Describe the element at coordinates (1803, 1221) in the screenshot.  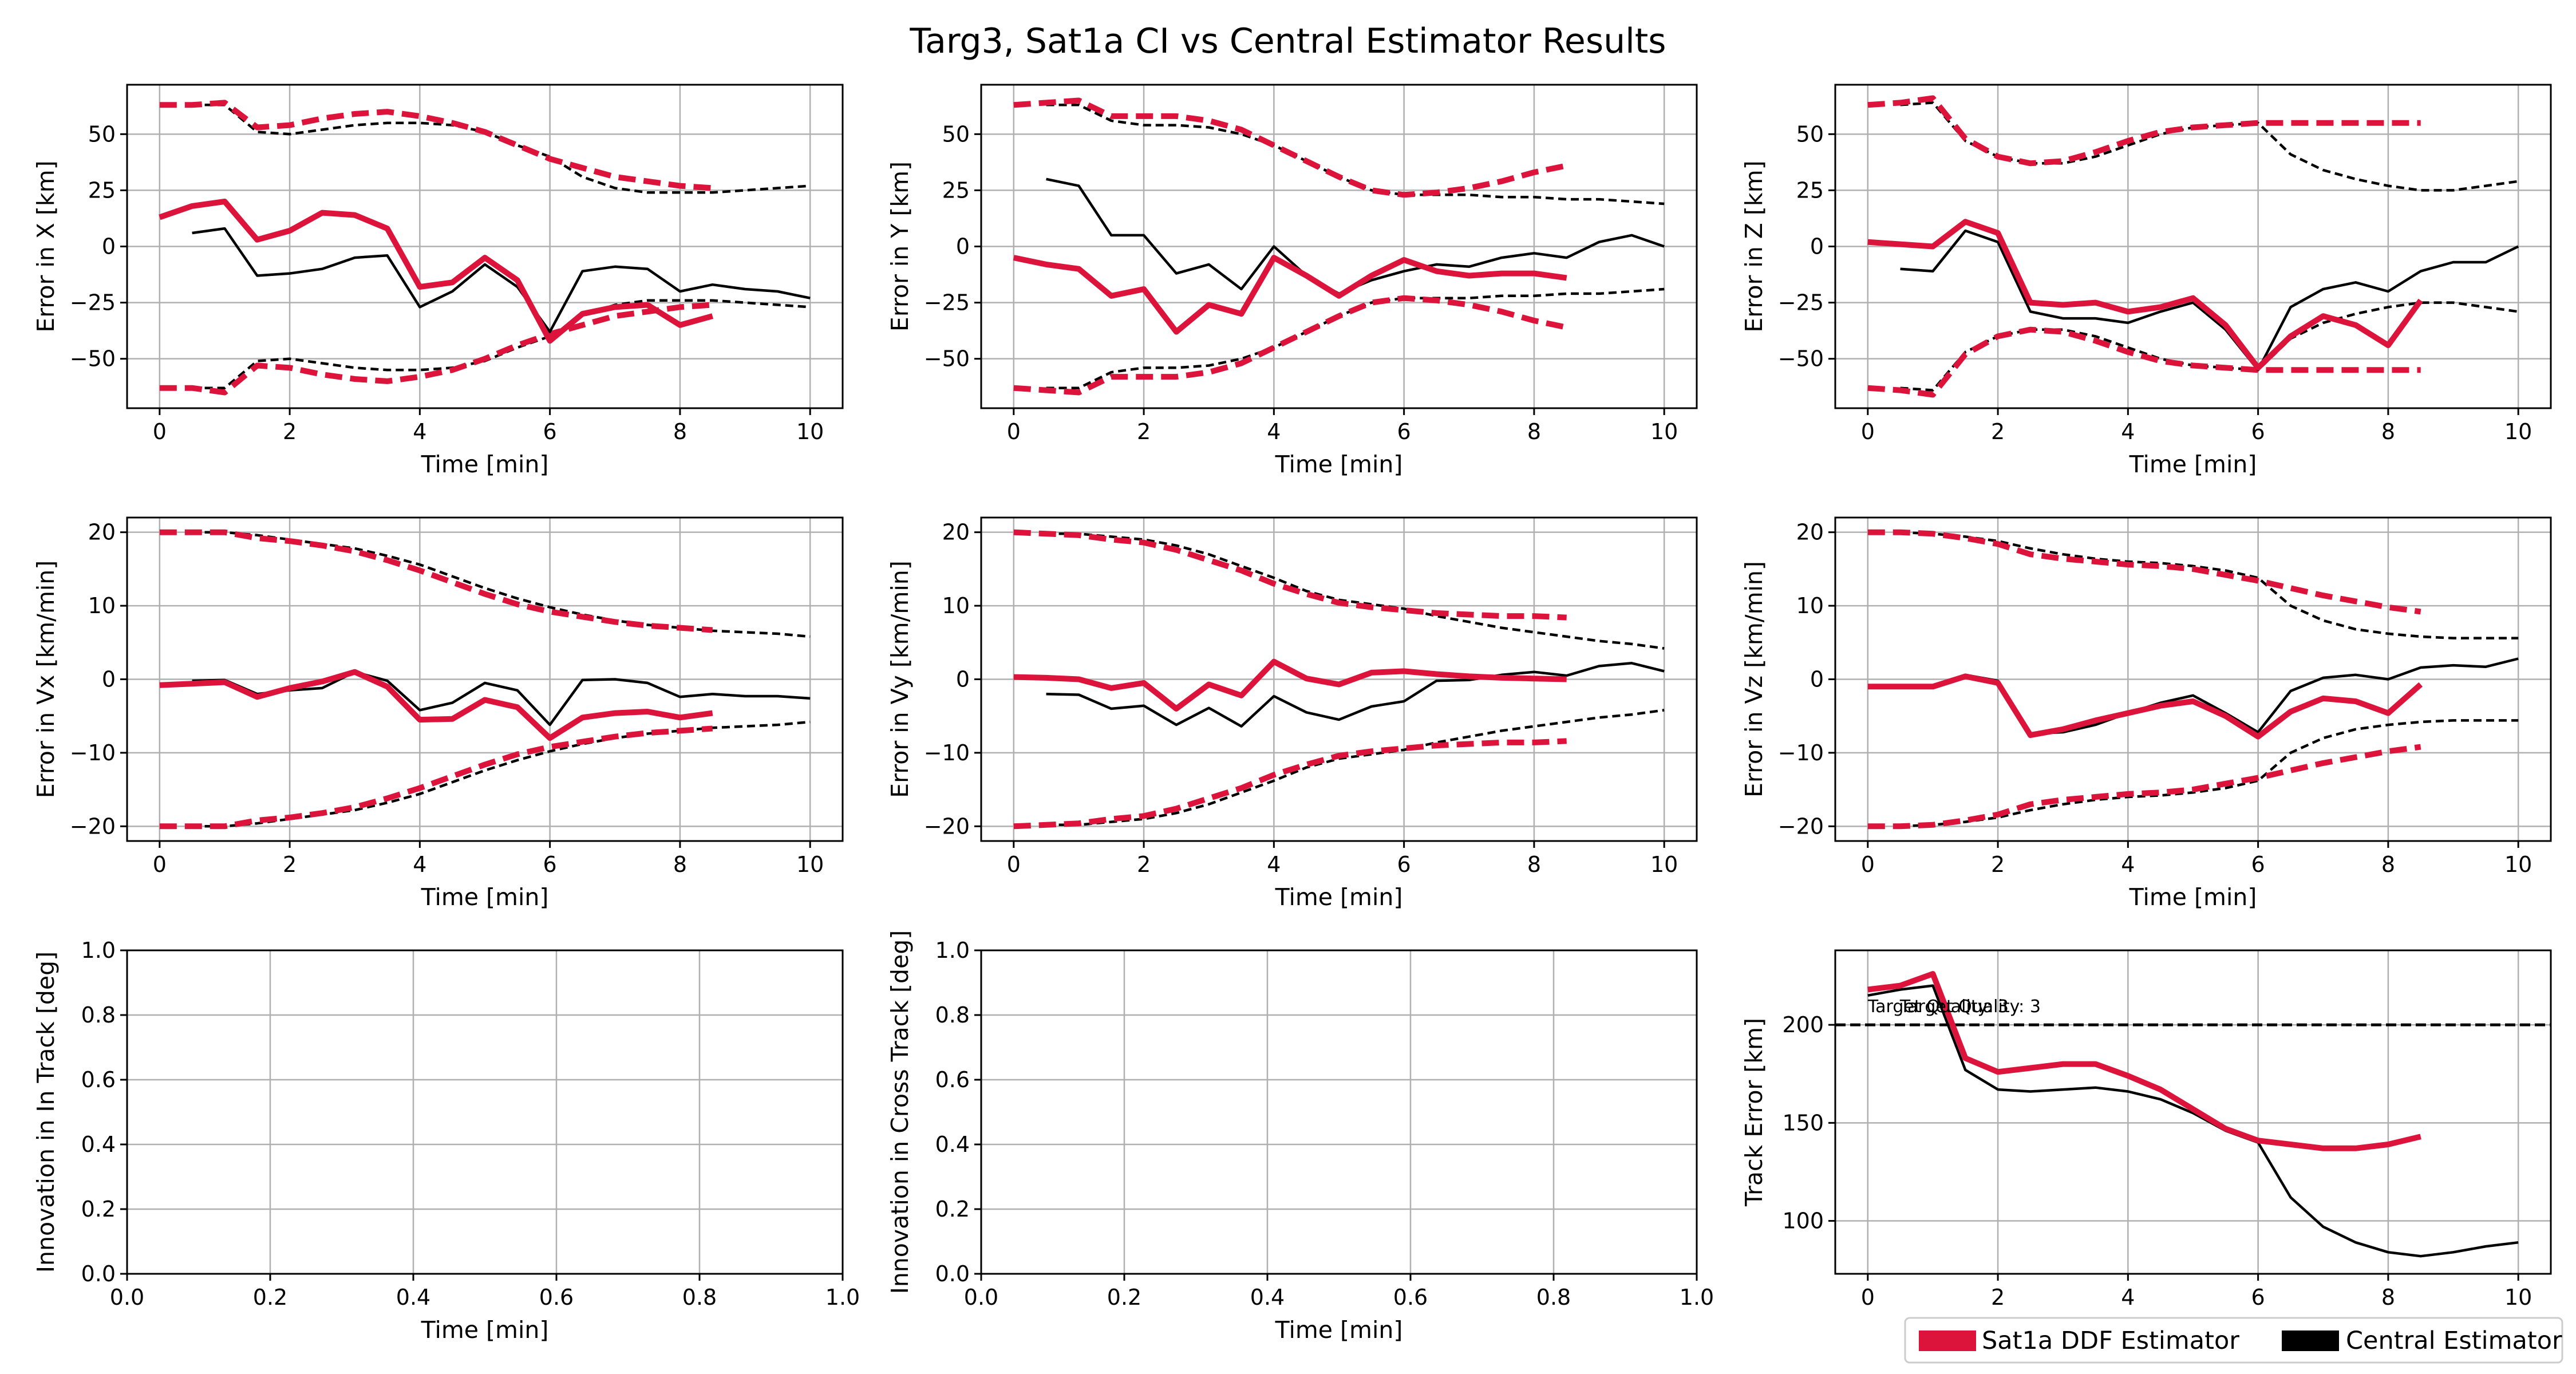
I see `y-tick-label: 100` at that location.